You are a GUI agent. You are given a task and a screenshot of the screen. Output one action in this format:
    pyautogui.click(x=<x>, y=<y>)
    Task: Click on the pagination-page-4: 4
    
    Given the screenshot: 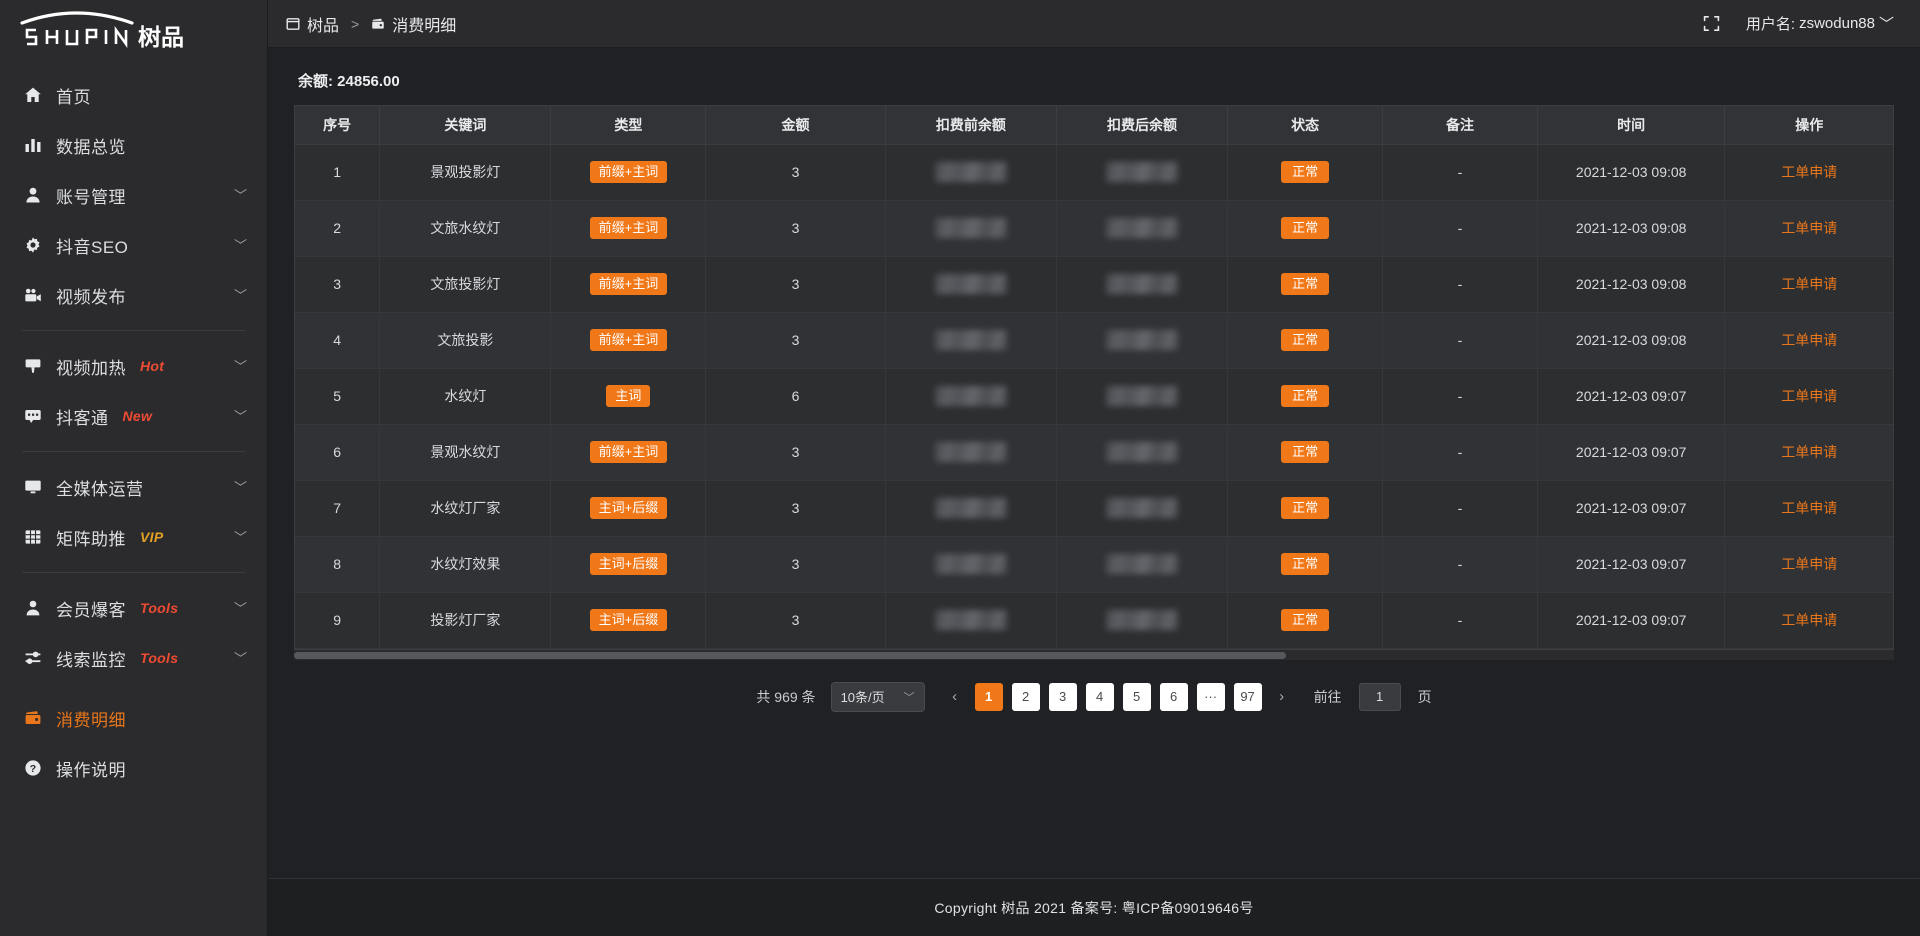 What is the action you would take?
    pyautogui.click(x=1099, y=696)
    